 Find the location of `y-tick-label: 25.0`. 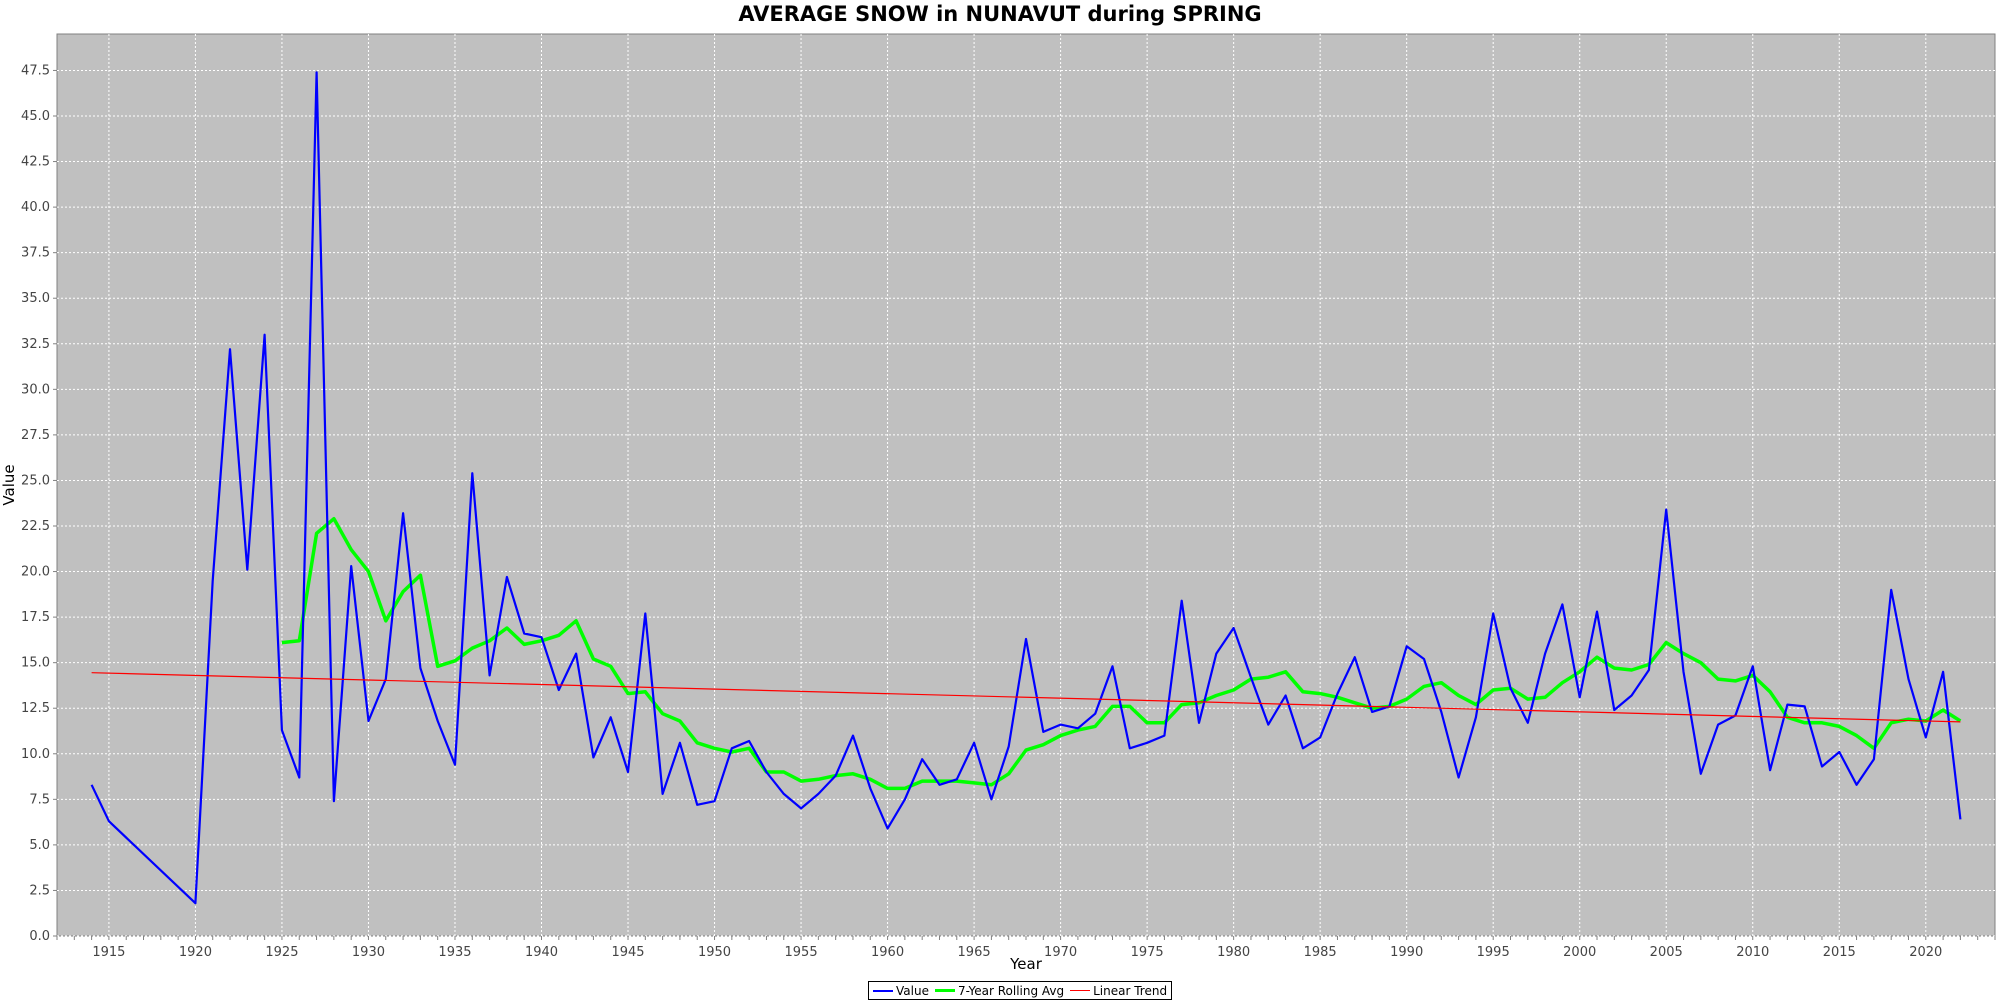

y-tick-label: 25.0 is located at coordinates (35, 480).